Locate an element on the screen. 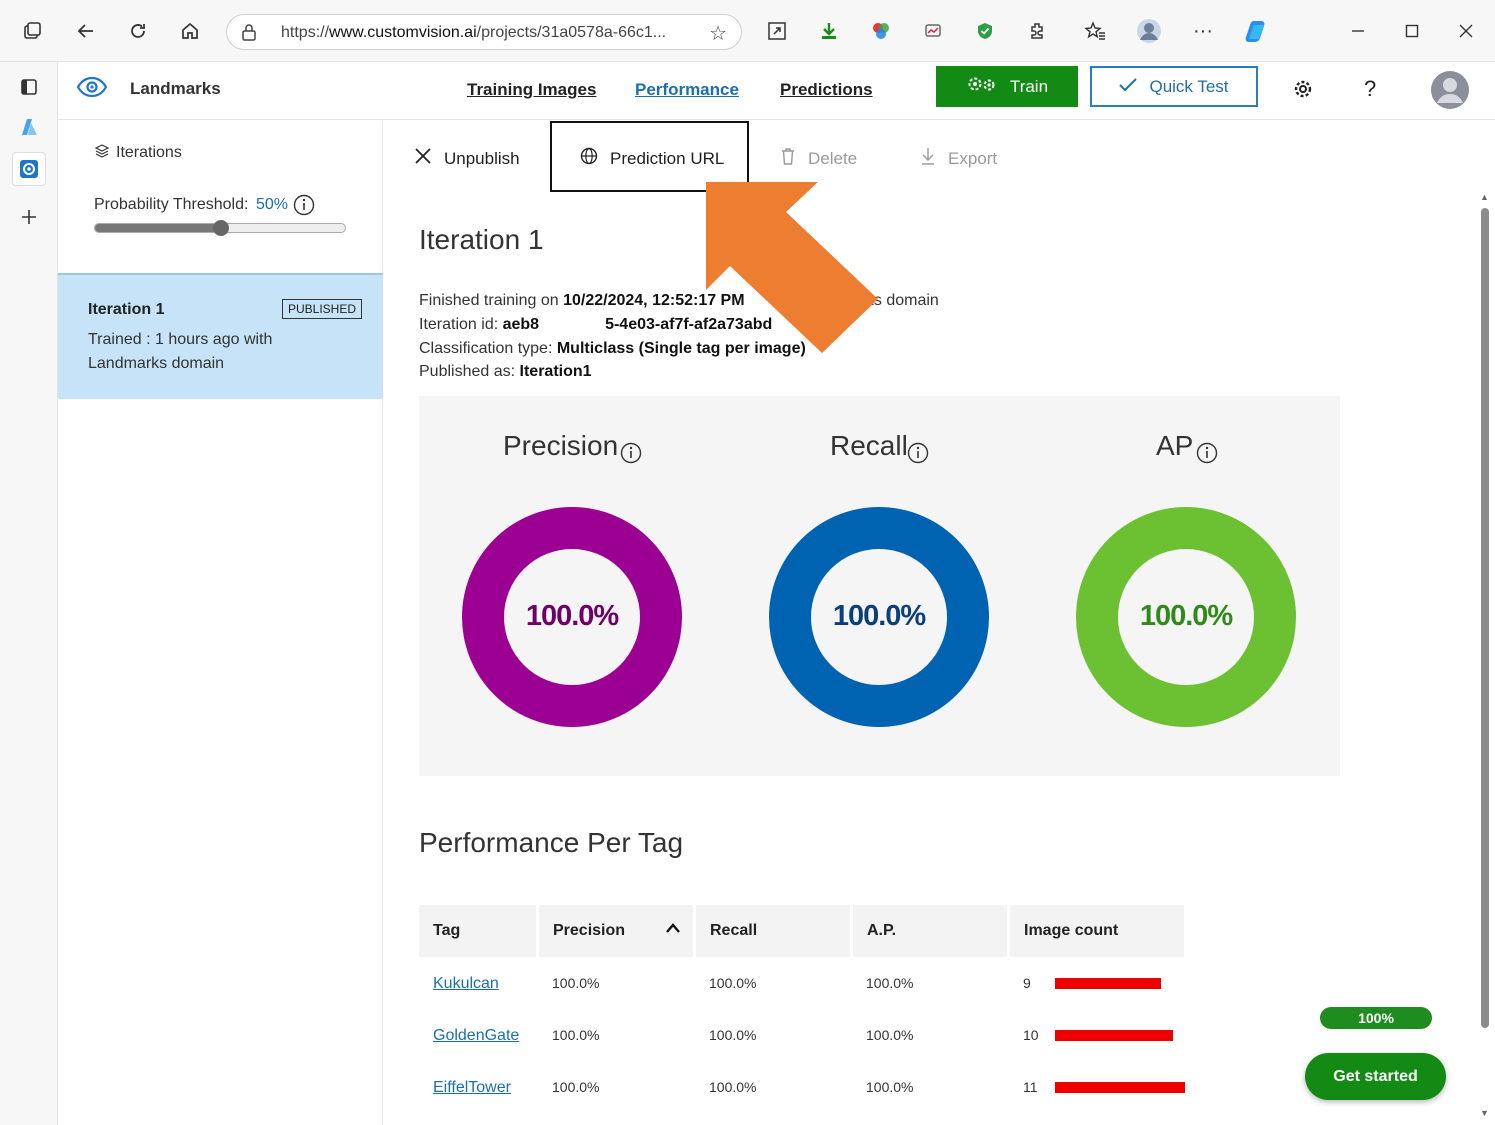 This screenshot has height=1125, width=1495. iterations-heading: Iterations is located at coordinates (149, 152).